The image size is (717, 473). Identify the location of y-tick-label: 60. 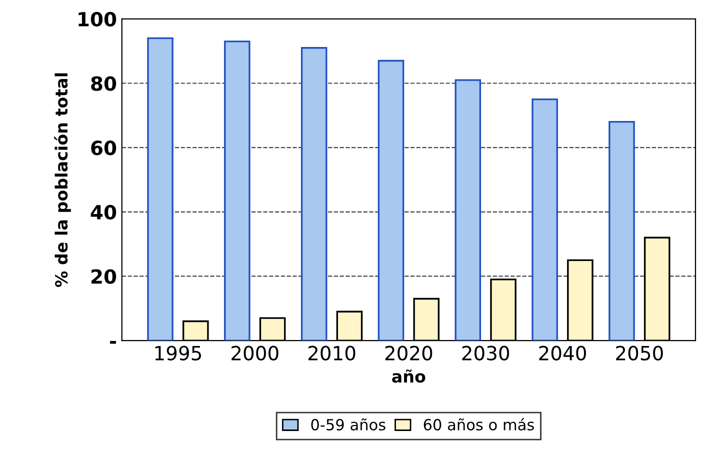
(103, 148).